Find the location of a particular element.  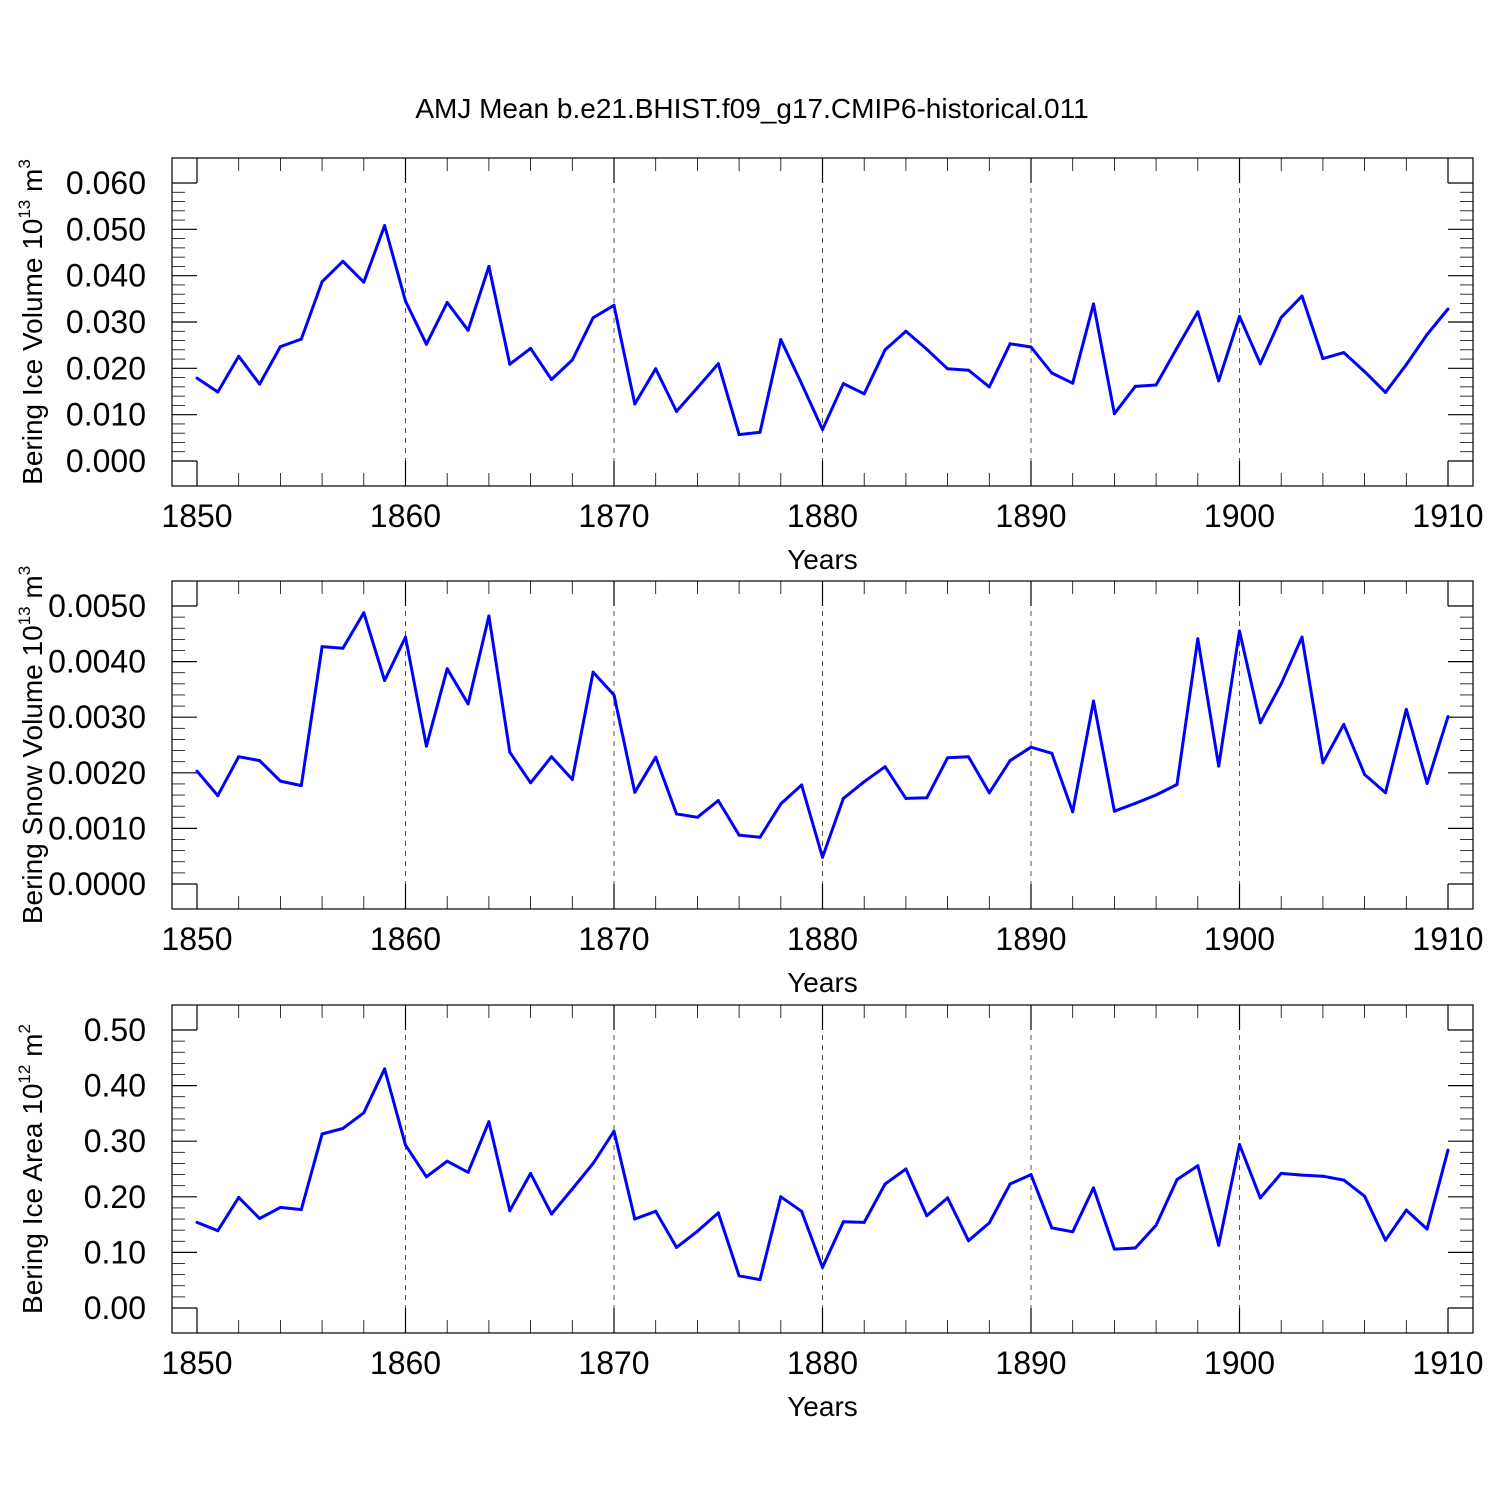

y-tick-label: 0.50 is located at coordinates (115, 1030).